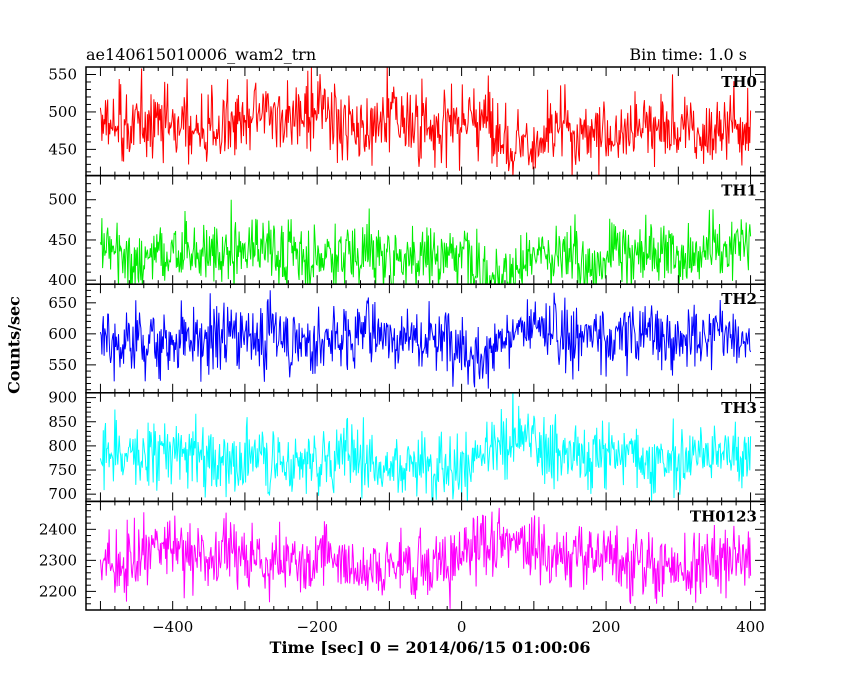 This screenshot has height=680, width=850. What do you see at coordinates (750, 627) in the screenshot?
I see `x-tick-label: 400` at bounding box center [750, 627].